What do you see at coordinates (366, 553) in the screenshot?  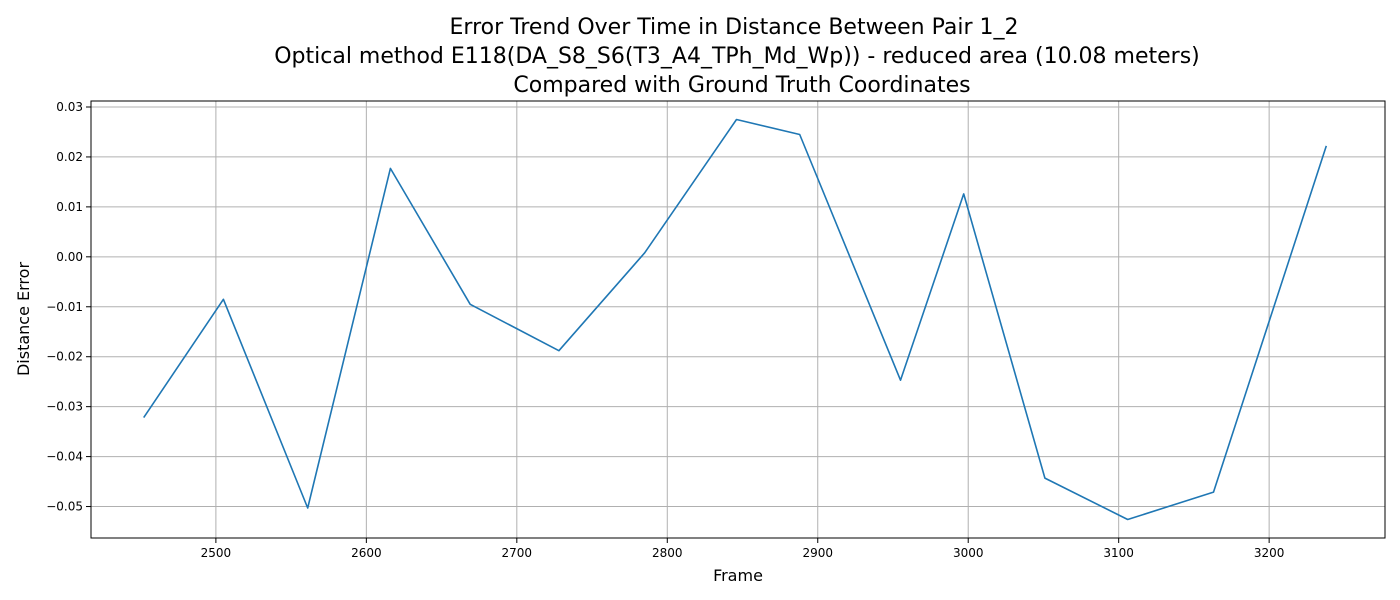 I see `x-tick-label: 2600` at bounding box center [366, 553].